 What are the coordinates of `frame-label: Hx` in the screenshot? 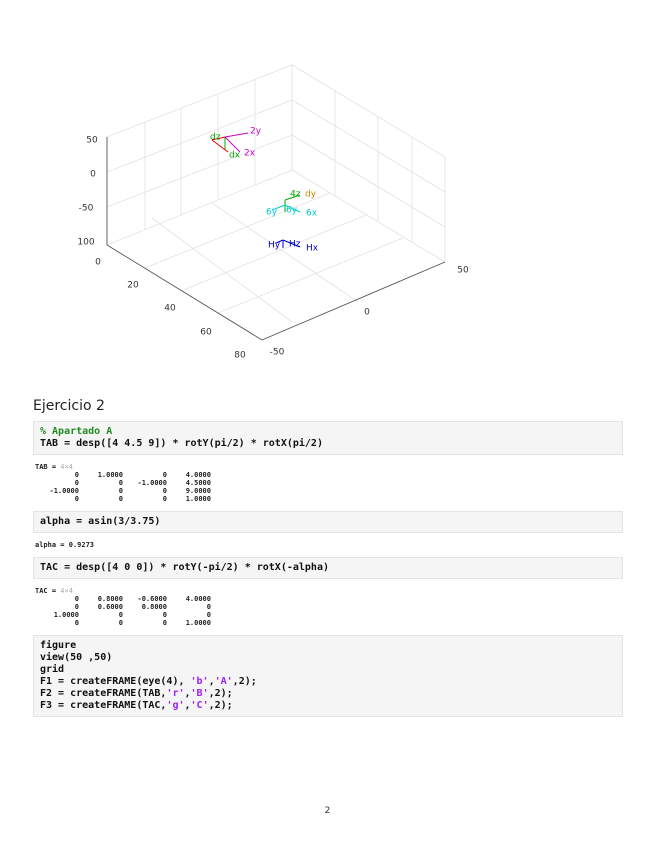 It's located at (312, 249).